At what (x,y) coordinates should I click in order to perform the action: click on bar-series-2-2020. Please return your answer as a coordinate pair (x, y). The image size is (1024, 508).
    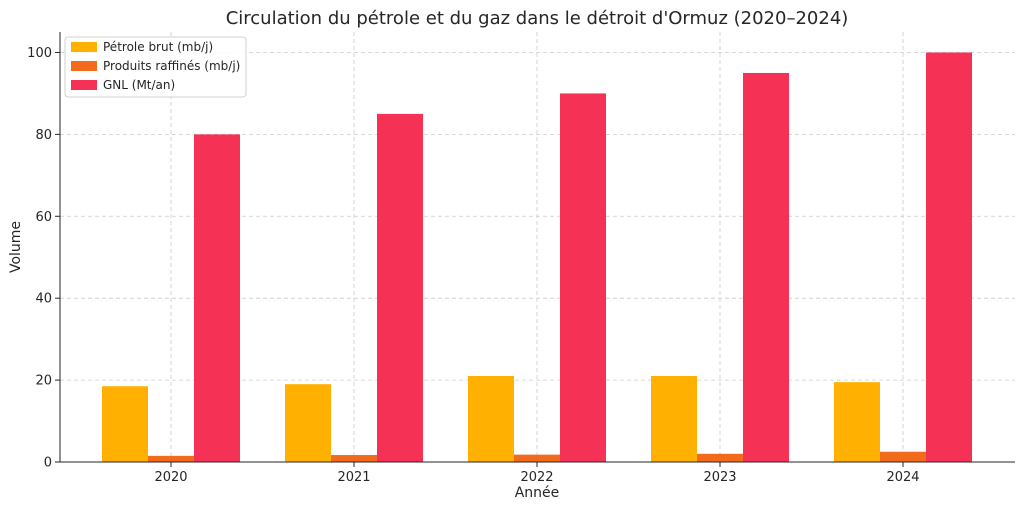
    Looking at the image, I should click on (217, 298).